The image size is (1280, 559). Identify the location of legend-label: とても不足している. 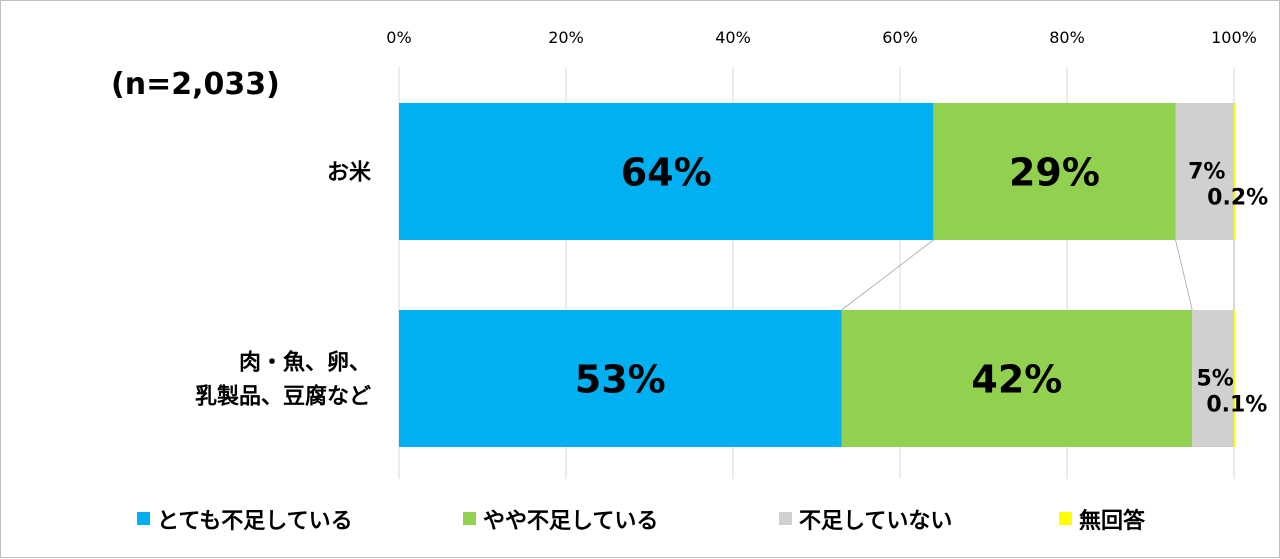
(255, 521).